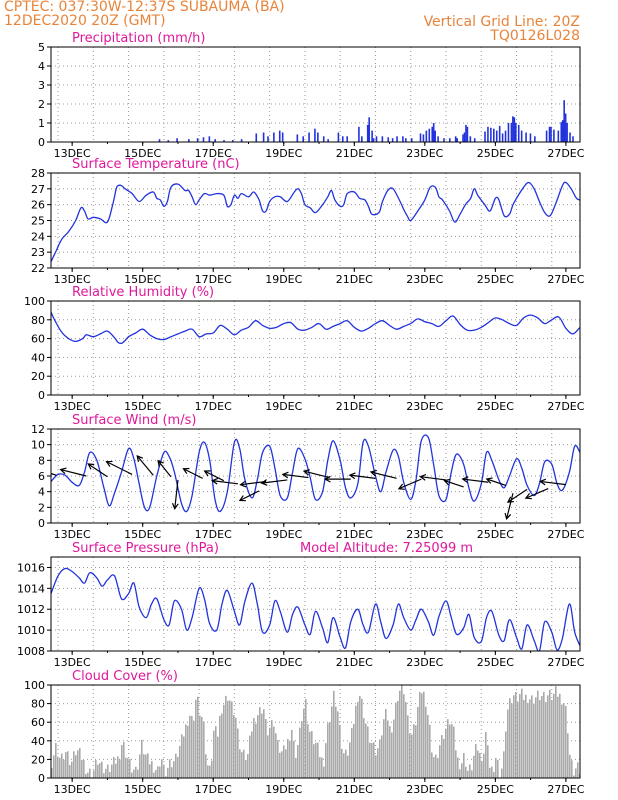 The height and width of the screenshot is (800, 618). I want to click on y-tick-label: 2, so click(41, 507).